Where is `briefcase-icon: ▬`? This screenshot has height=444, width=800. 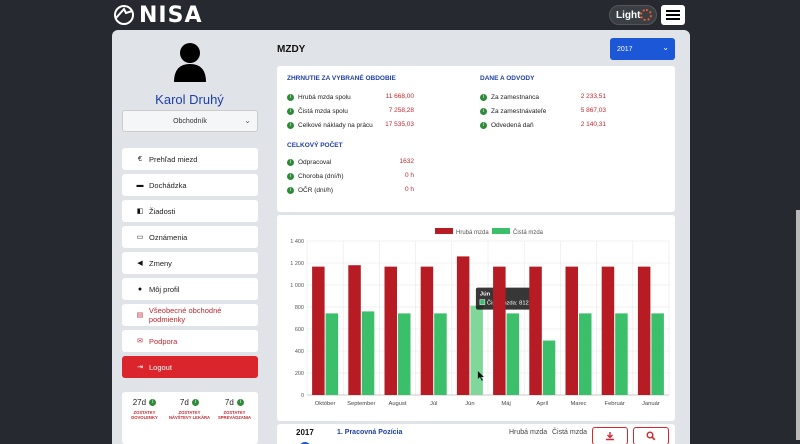
briefcase-icon: ▬ is located at coordinates (140, 185).